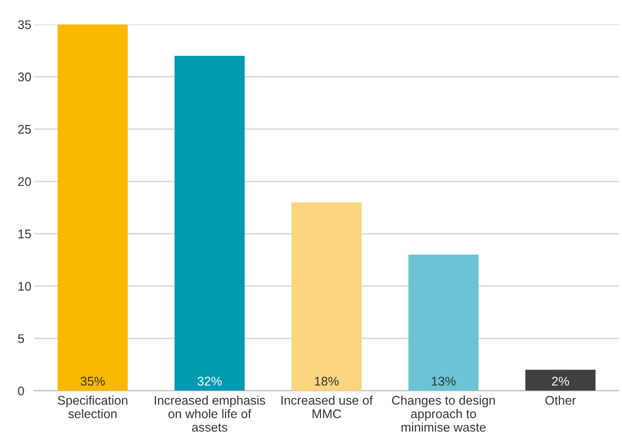 The image size is (622, 444). What do you see at coordinates (24, 77) in the screenshot?
I see `y-tick-label: 30` at bounding box center [24, 77].